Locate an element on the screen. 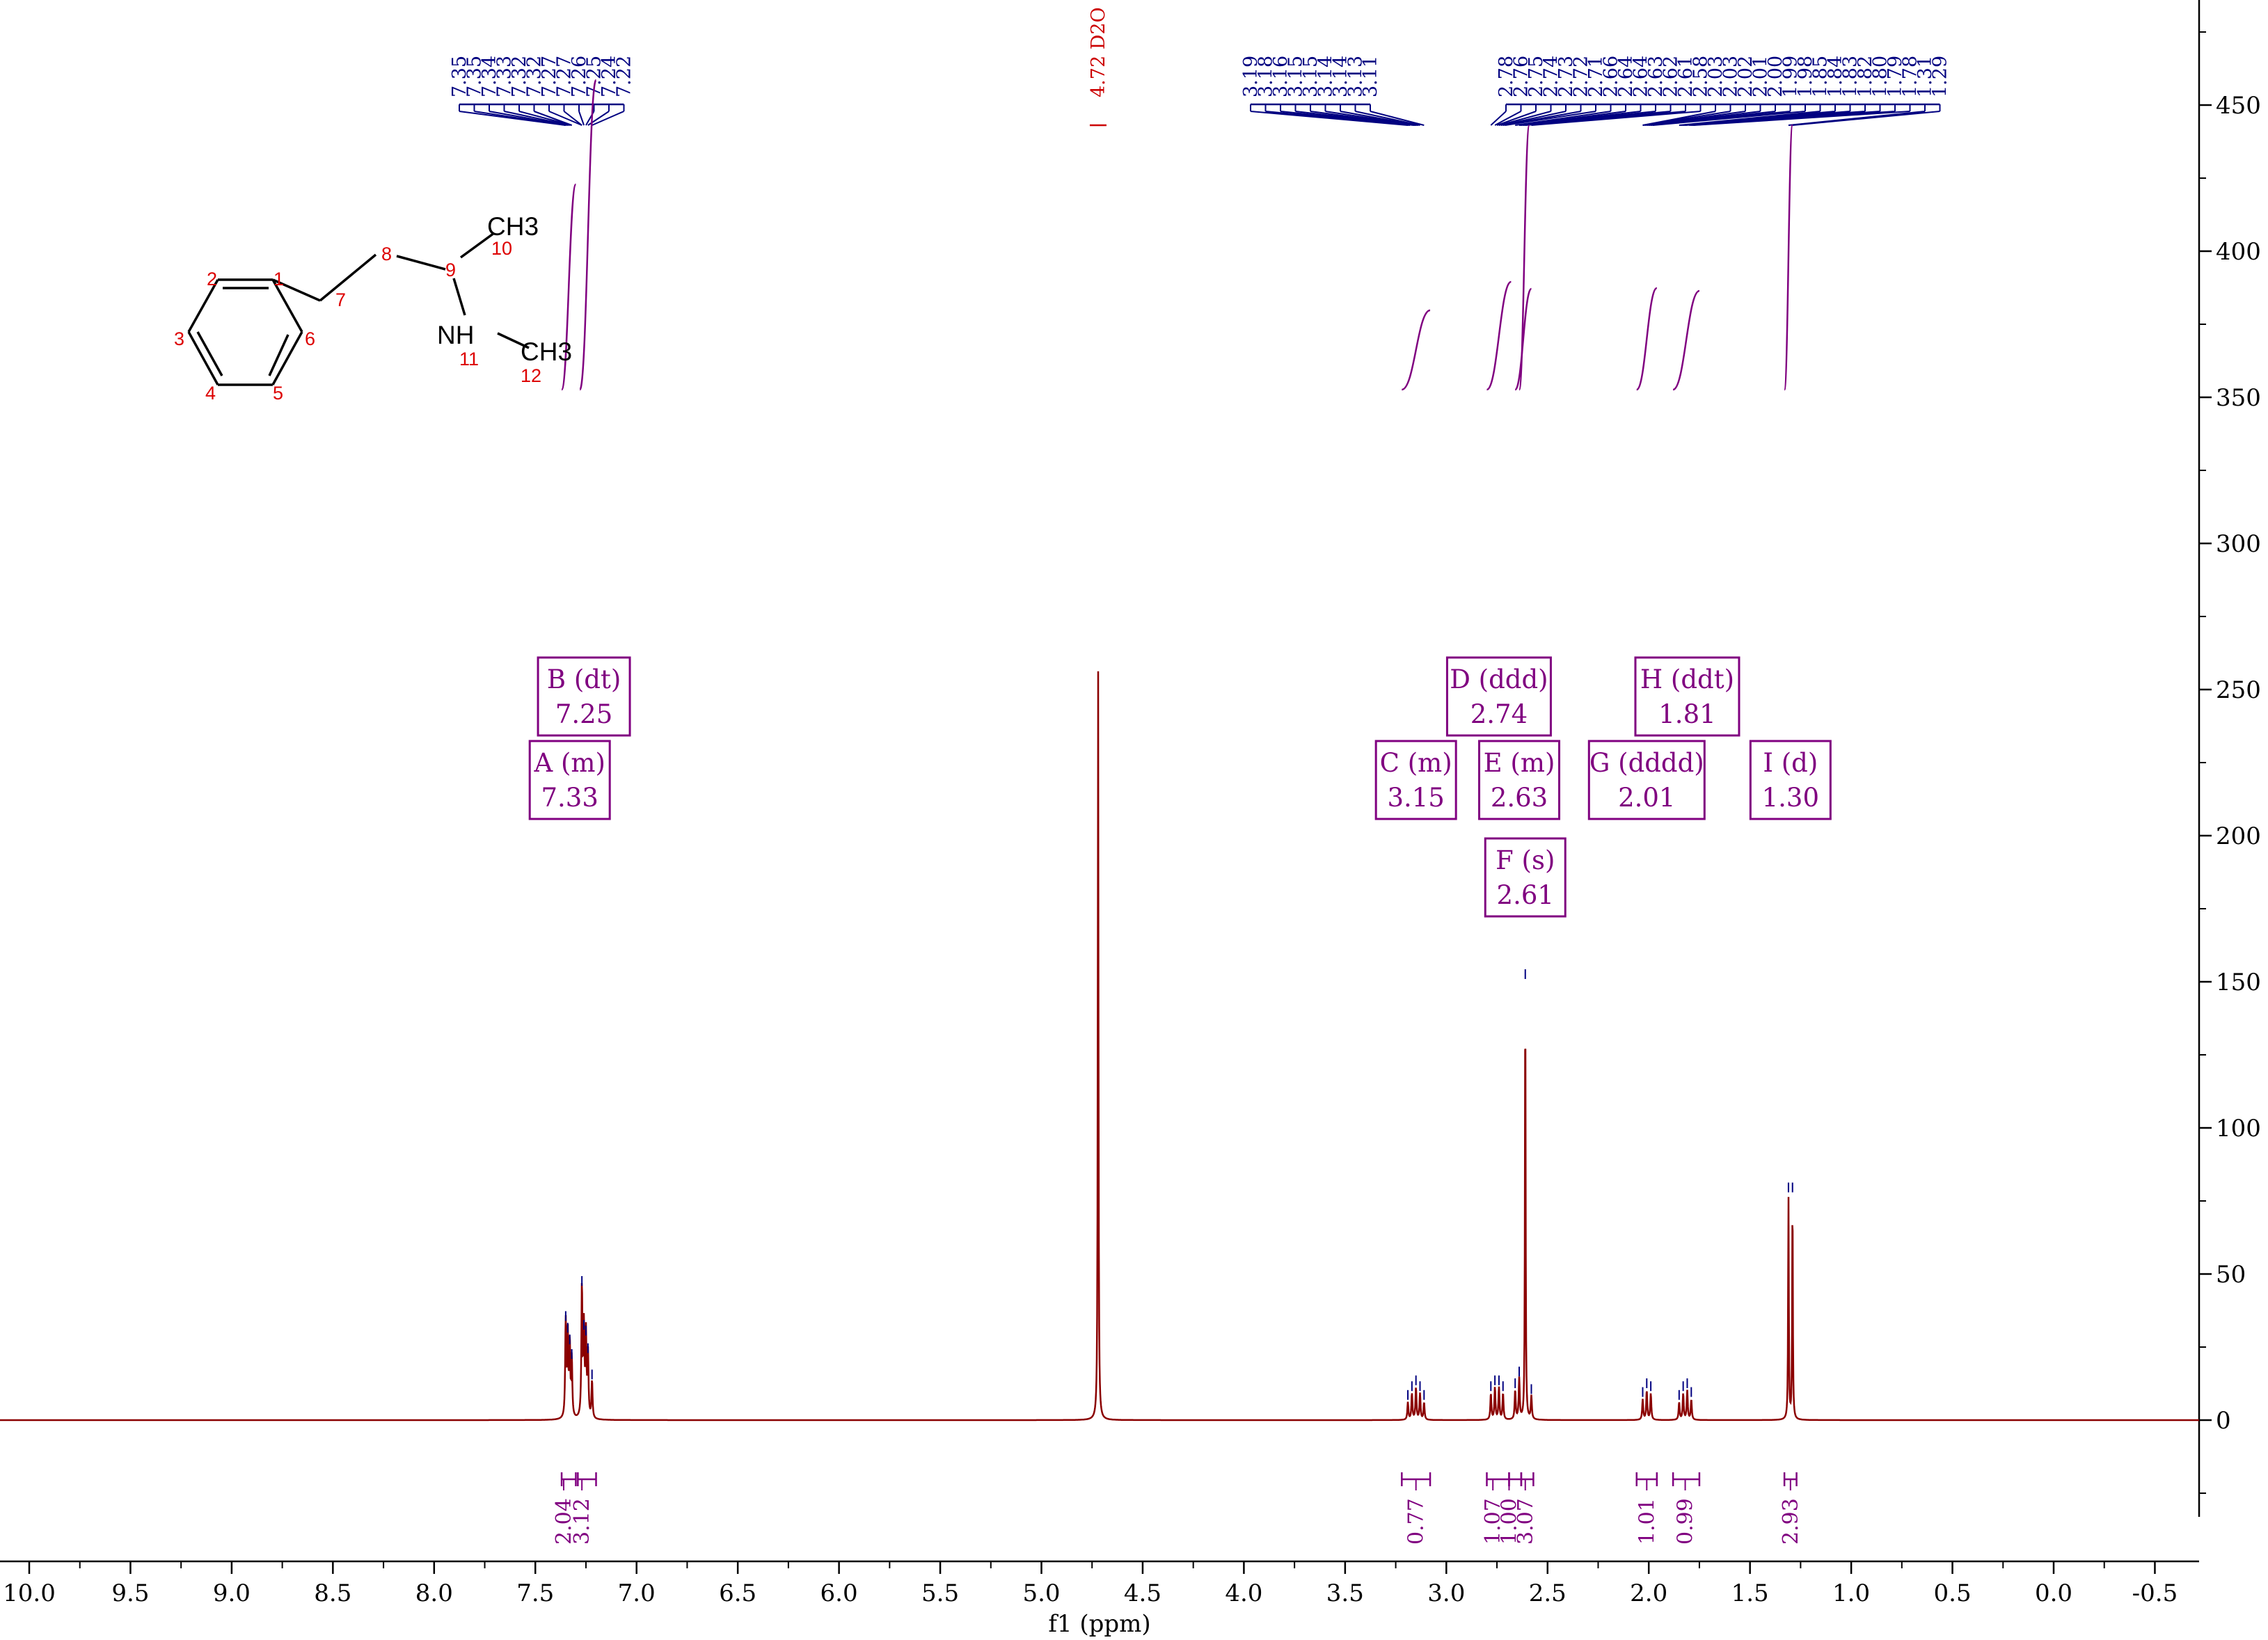 Image resolution: width=2268 pixels, height=1640 pixels. integral-label: 2.93 is located at coordinates (1791, 1521).